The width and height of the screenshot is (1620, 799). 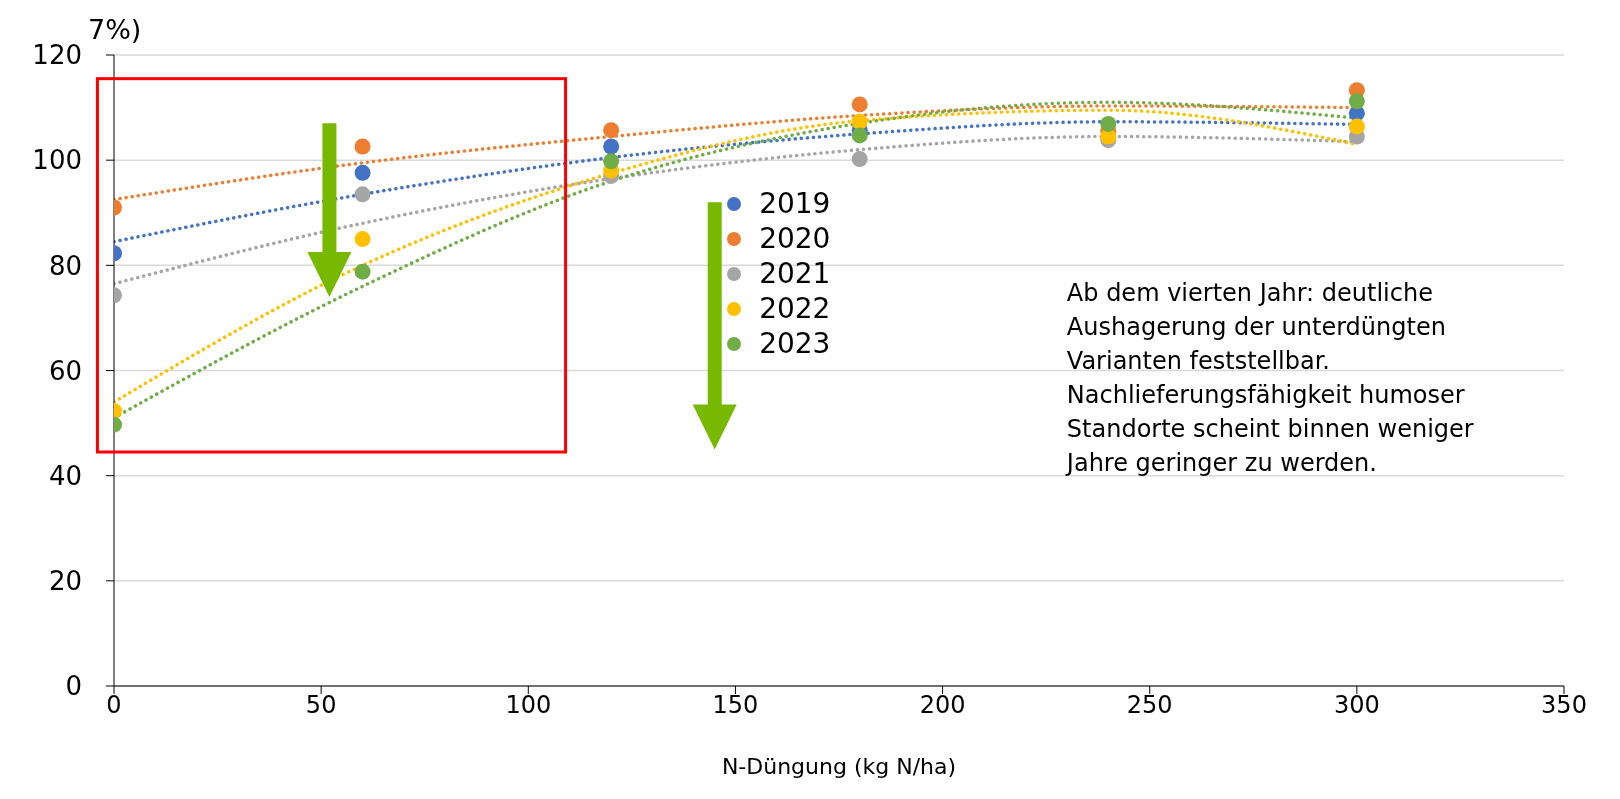 What do you see at coordinates (942, 705) in the screenshot?
I see `x-tick-label: 200` at bounding box center [942, 705].